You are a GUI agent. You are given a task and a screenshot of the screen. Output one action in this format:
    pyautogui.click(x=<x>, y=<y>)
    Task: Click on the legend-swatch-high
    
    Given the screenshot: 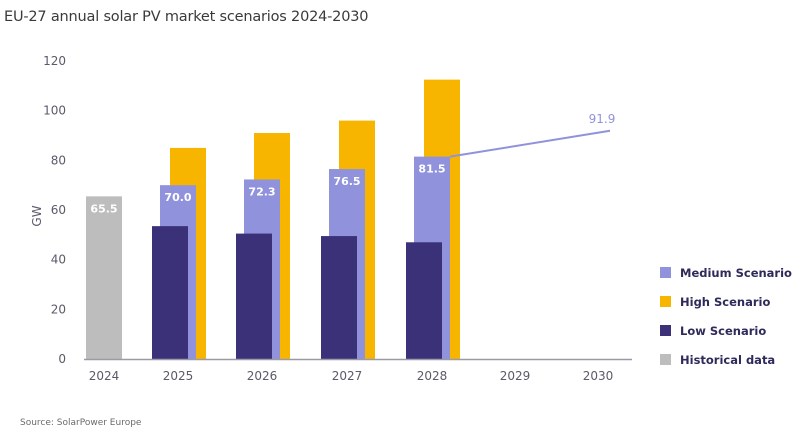 What is the action you would take?
    pyautogui.click(x=665, y=301)
    